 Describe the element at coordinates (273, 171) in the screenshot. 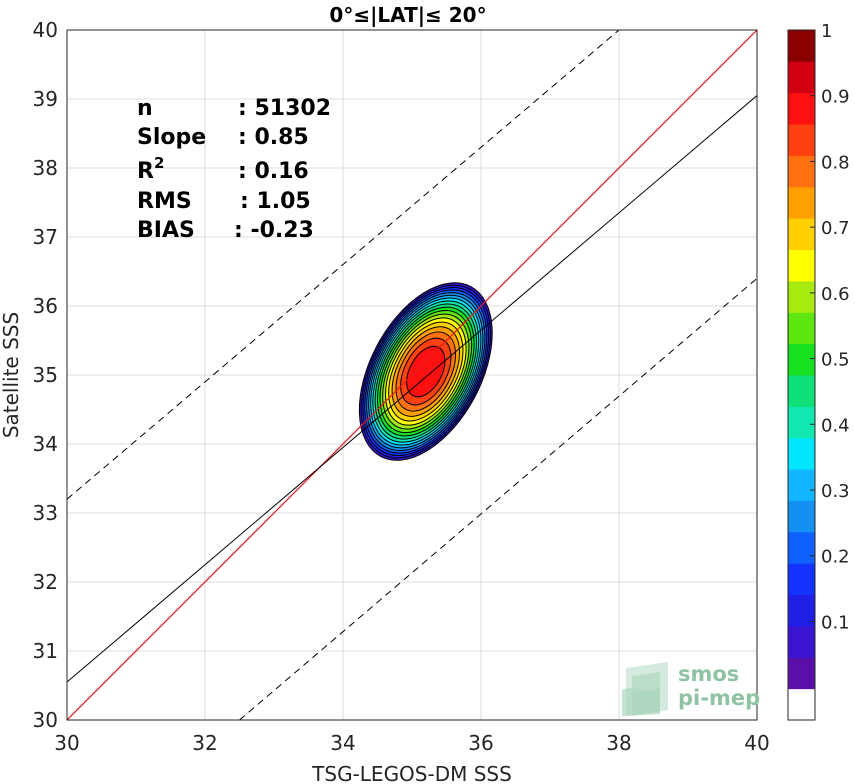

I see `stat-value: : 0.16` at that location.